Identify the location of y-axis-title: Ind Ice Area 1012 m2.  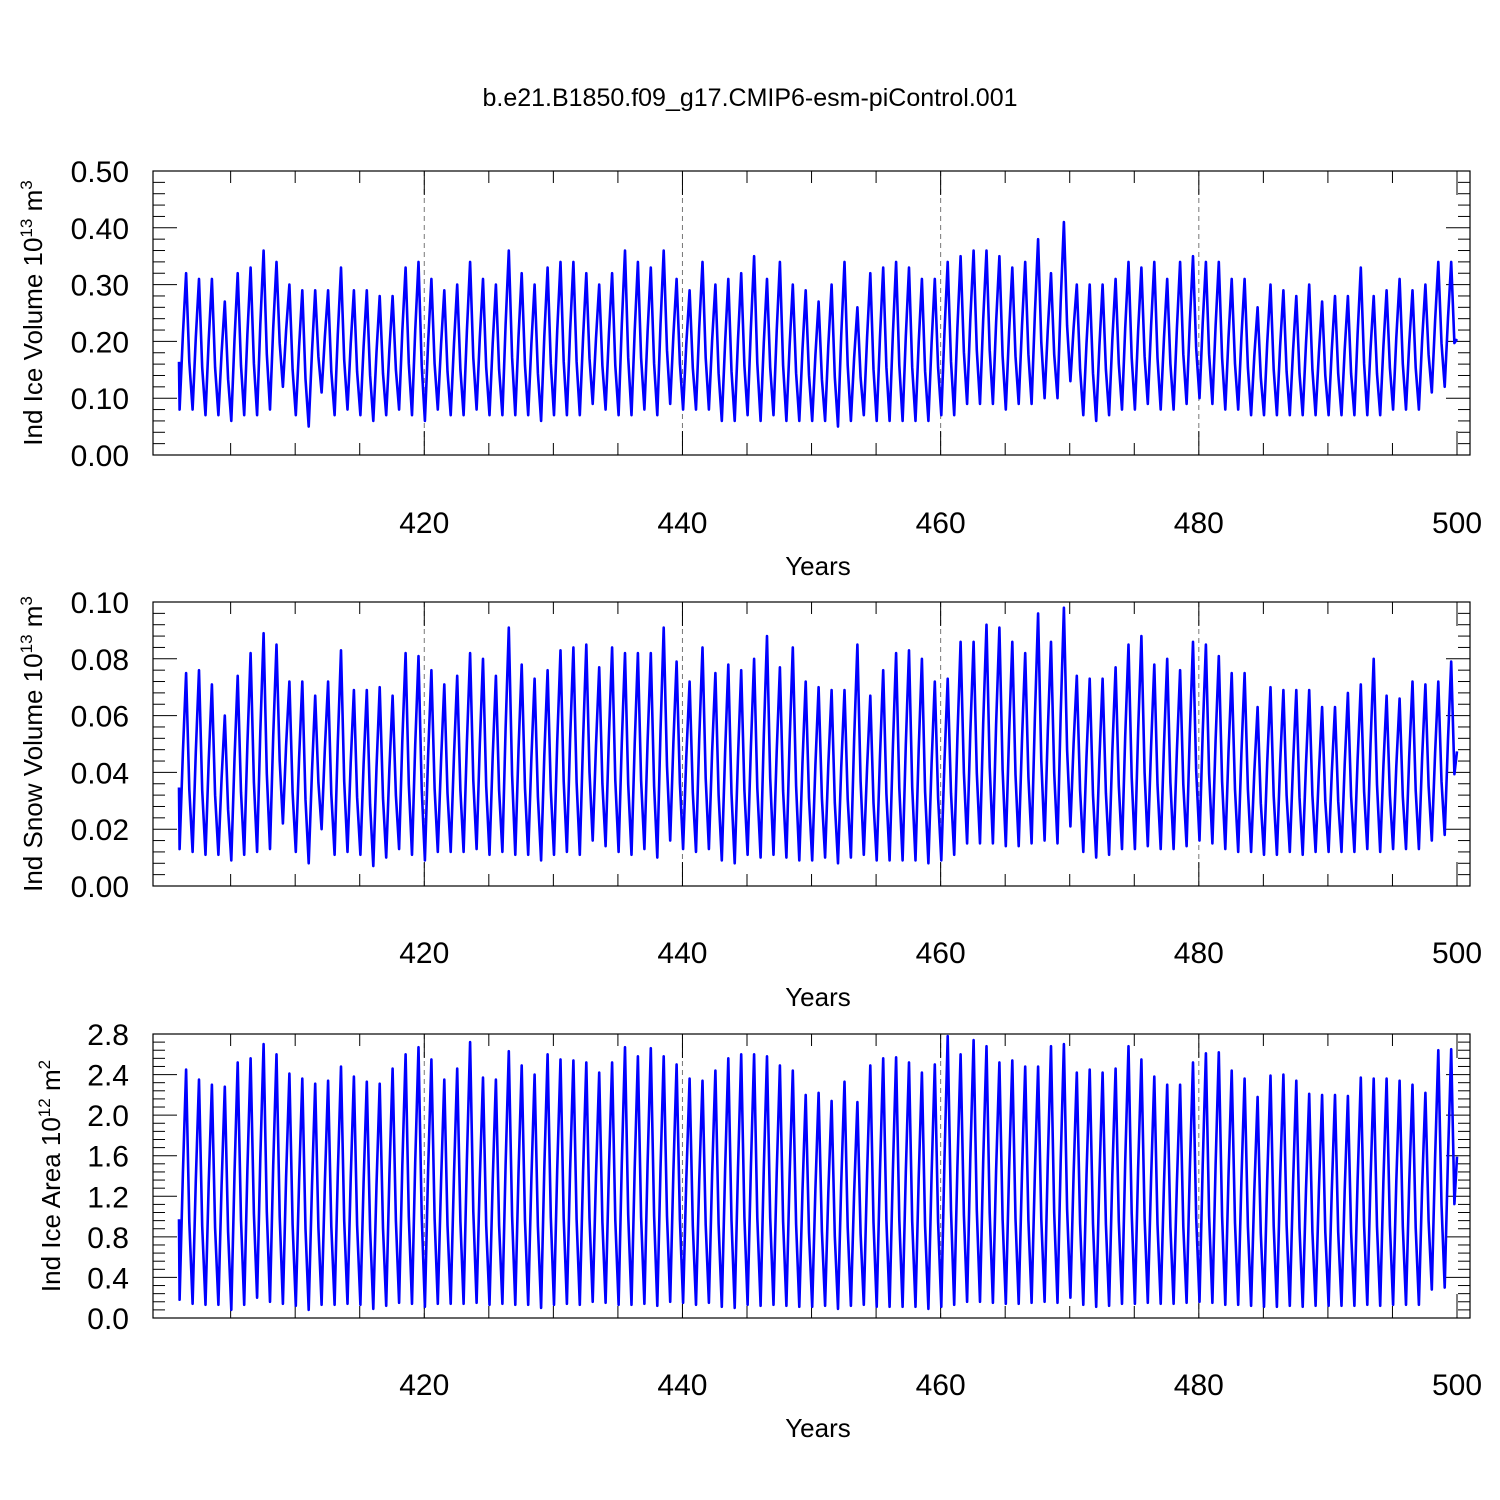
(50, 1176).